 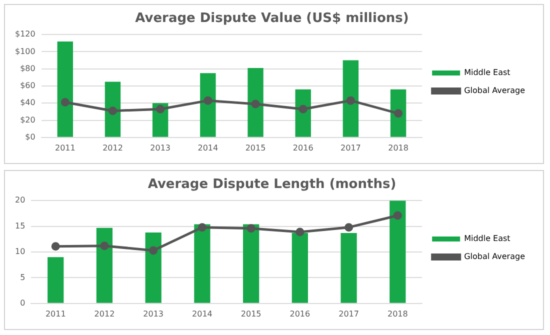 I want to click on y-tick-label: $20, so click(x=28, y=119).